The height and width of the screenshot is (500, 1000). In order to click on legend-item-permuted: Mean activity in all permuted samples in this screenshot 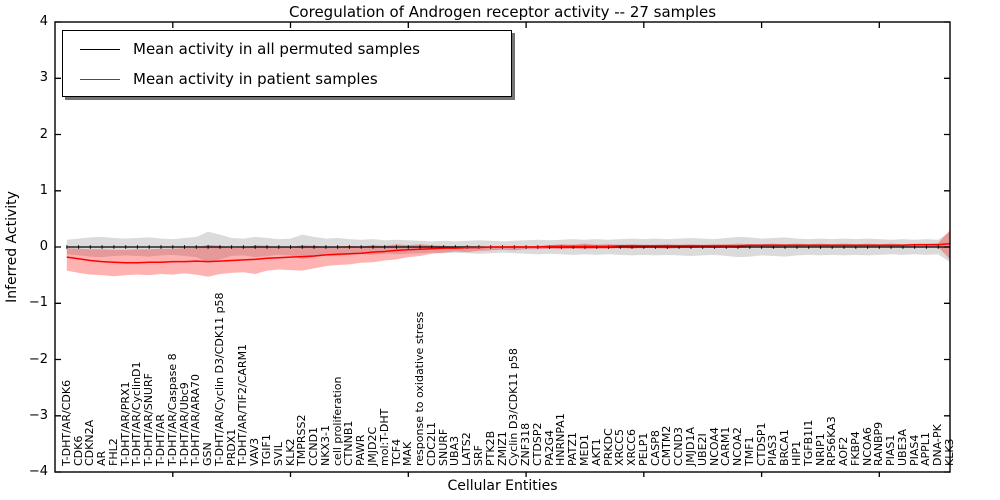, I will do `click(287, 49)`.